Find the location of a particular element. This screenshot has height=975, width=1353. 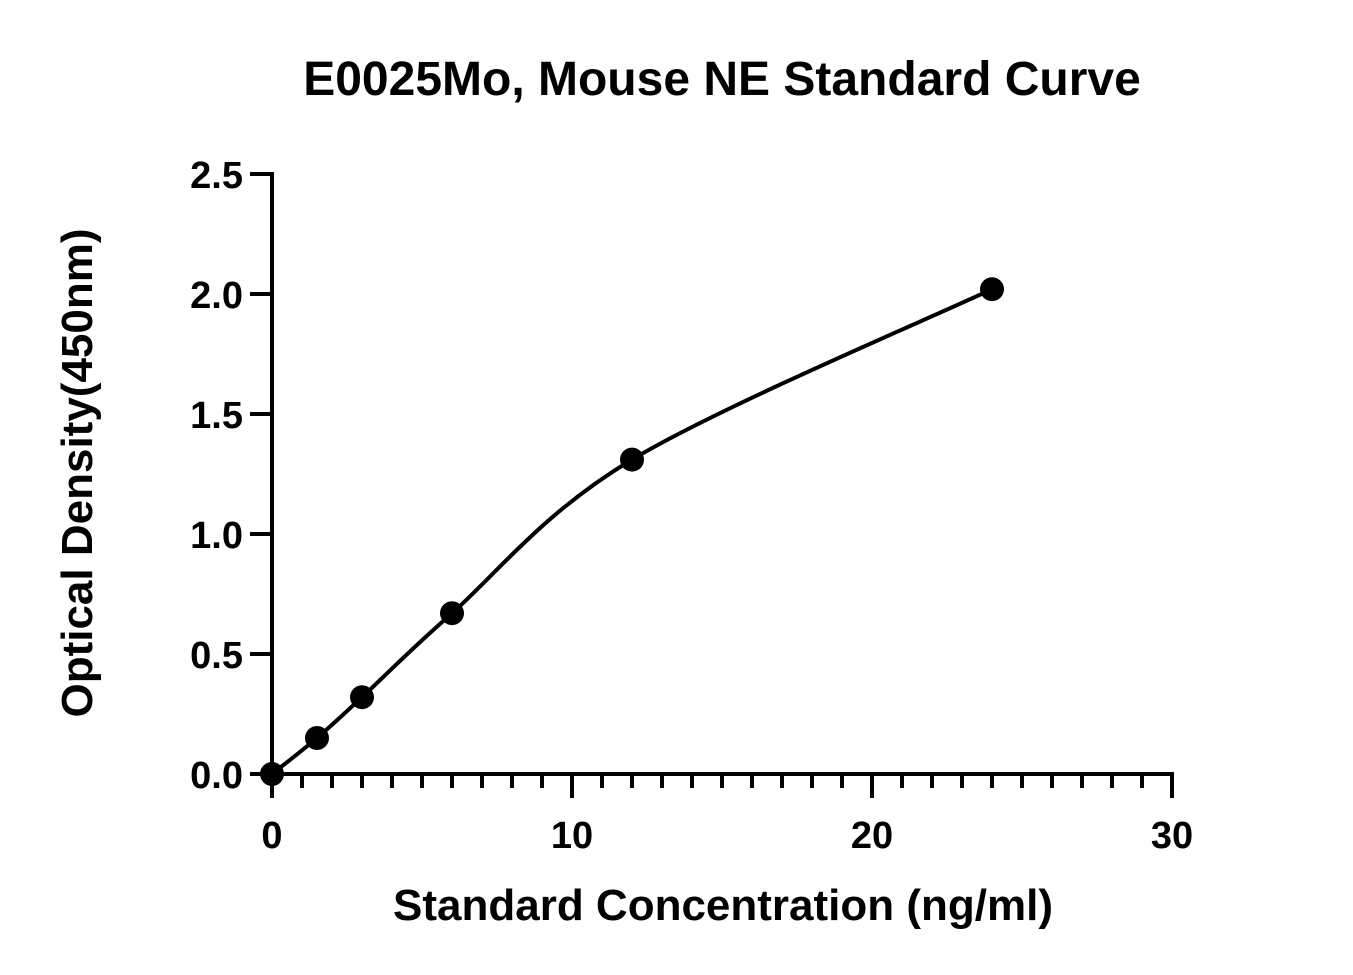

y-tick-label: 1.0 is located at coordinates (216, 536).